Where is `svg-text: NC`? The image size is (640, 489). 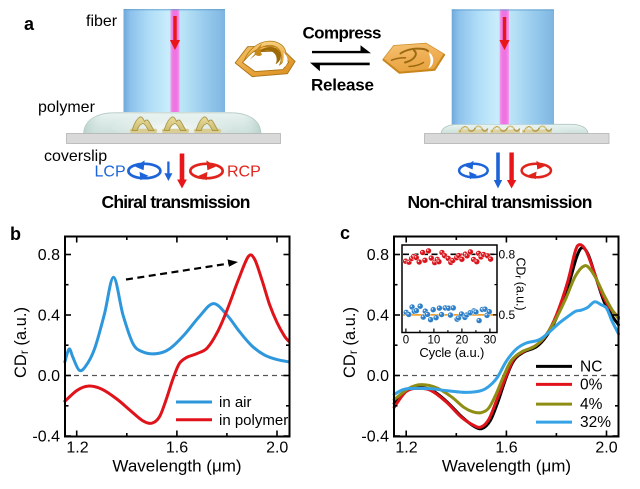 svg-text: NC is located at coordinates (591, 367).